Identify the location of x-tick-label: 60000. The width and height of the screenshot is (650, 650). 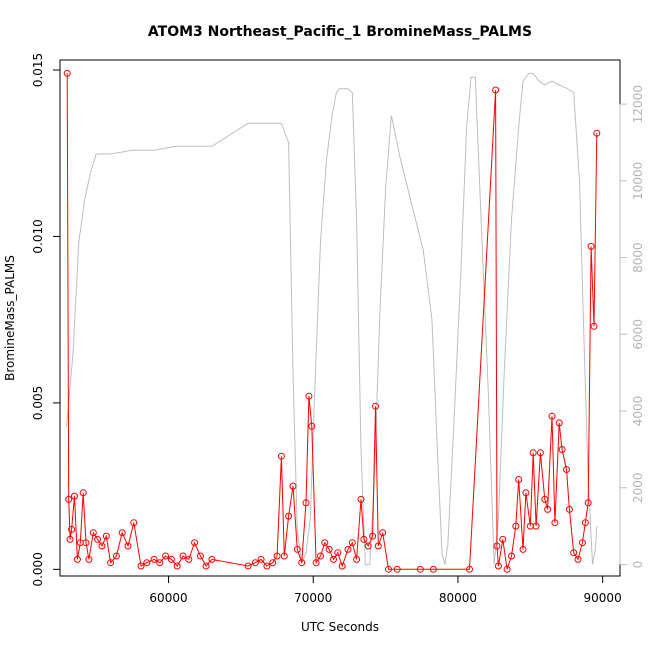
(168, 598).